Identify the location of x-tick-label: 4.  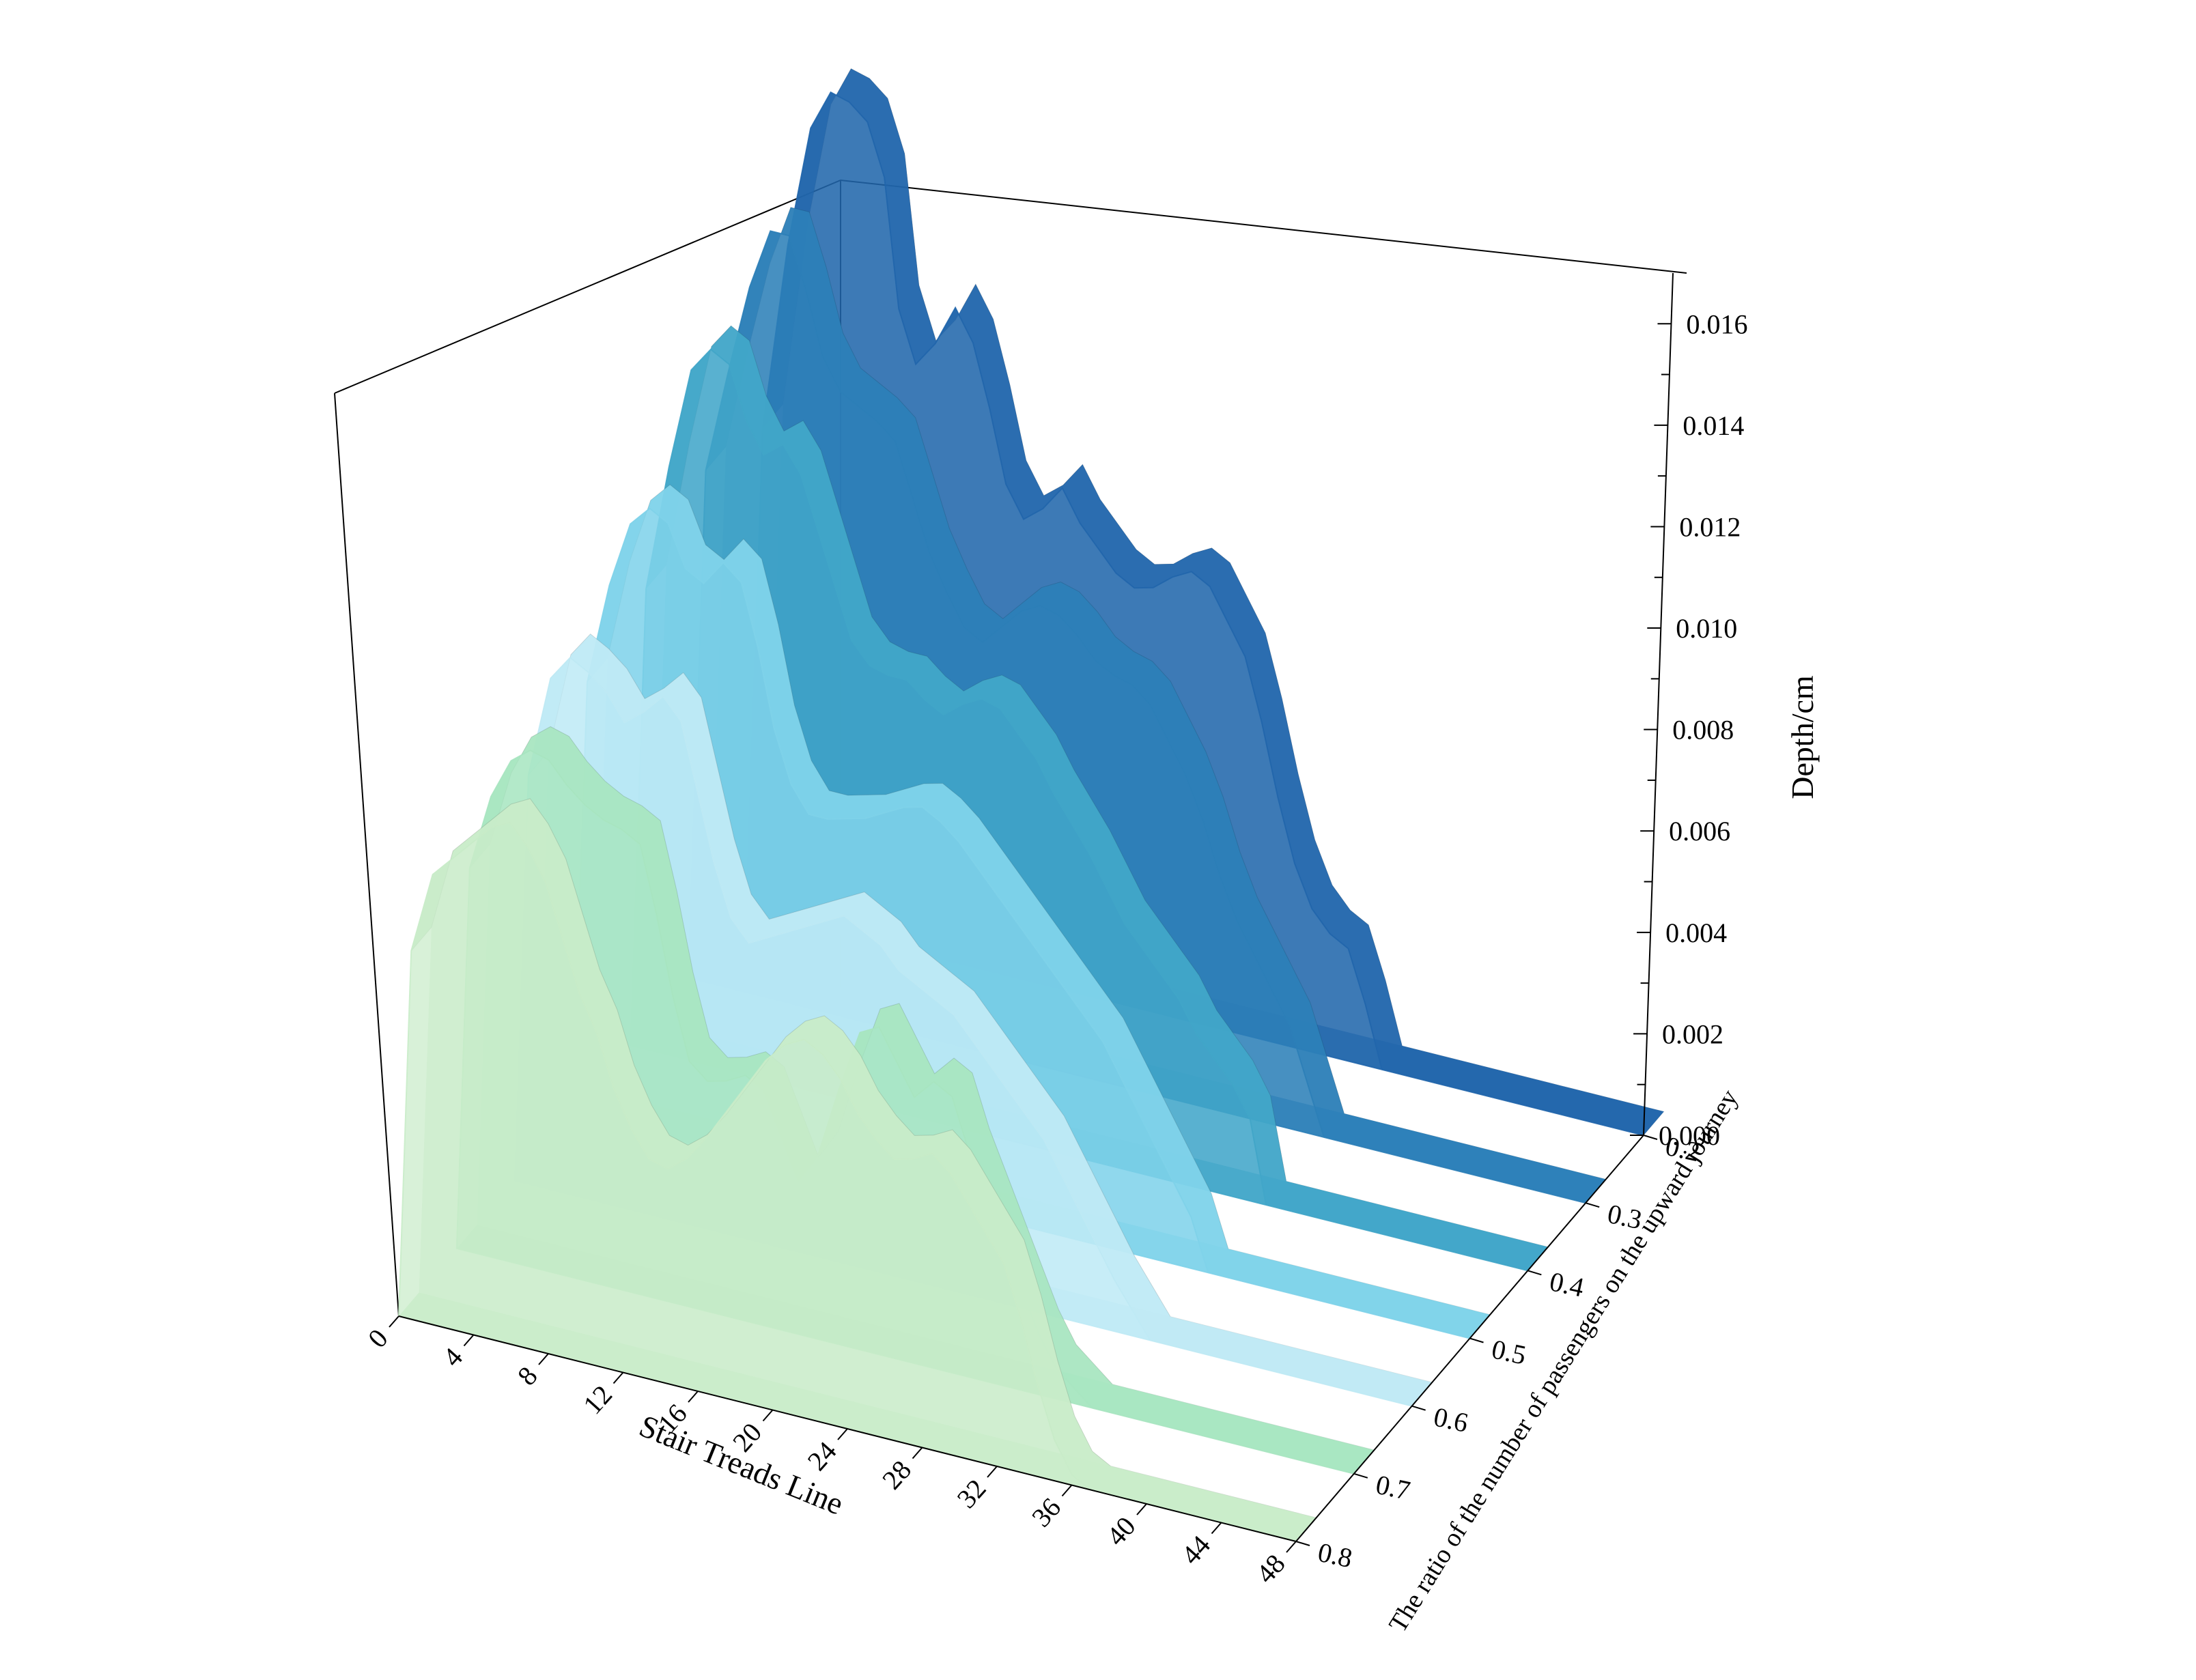
(452, 1356).